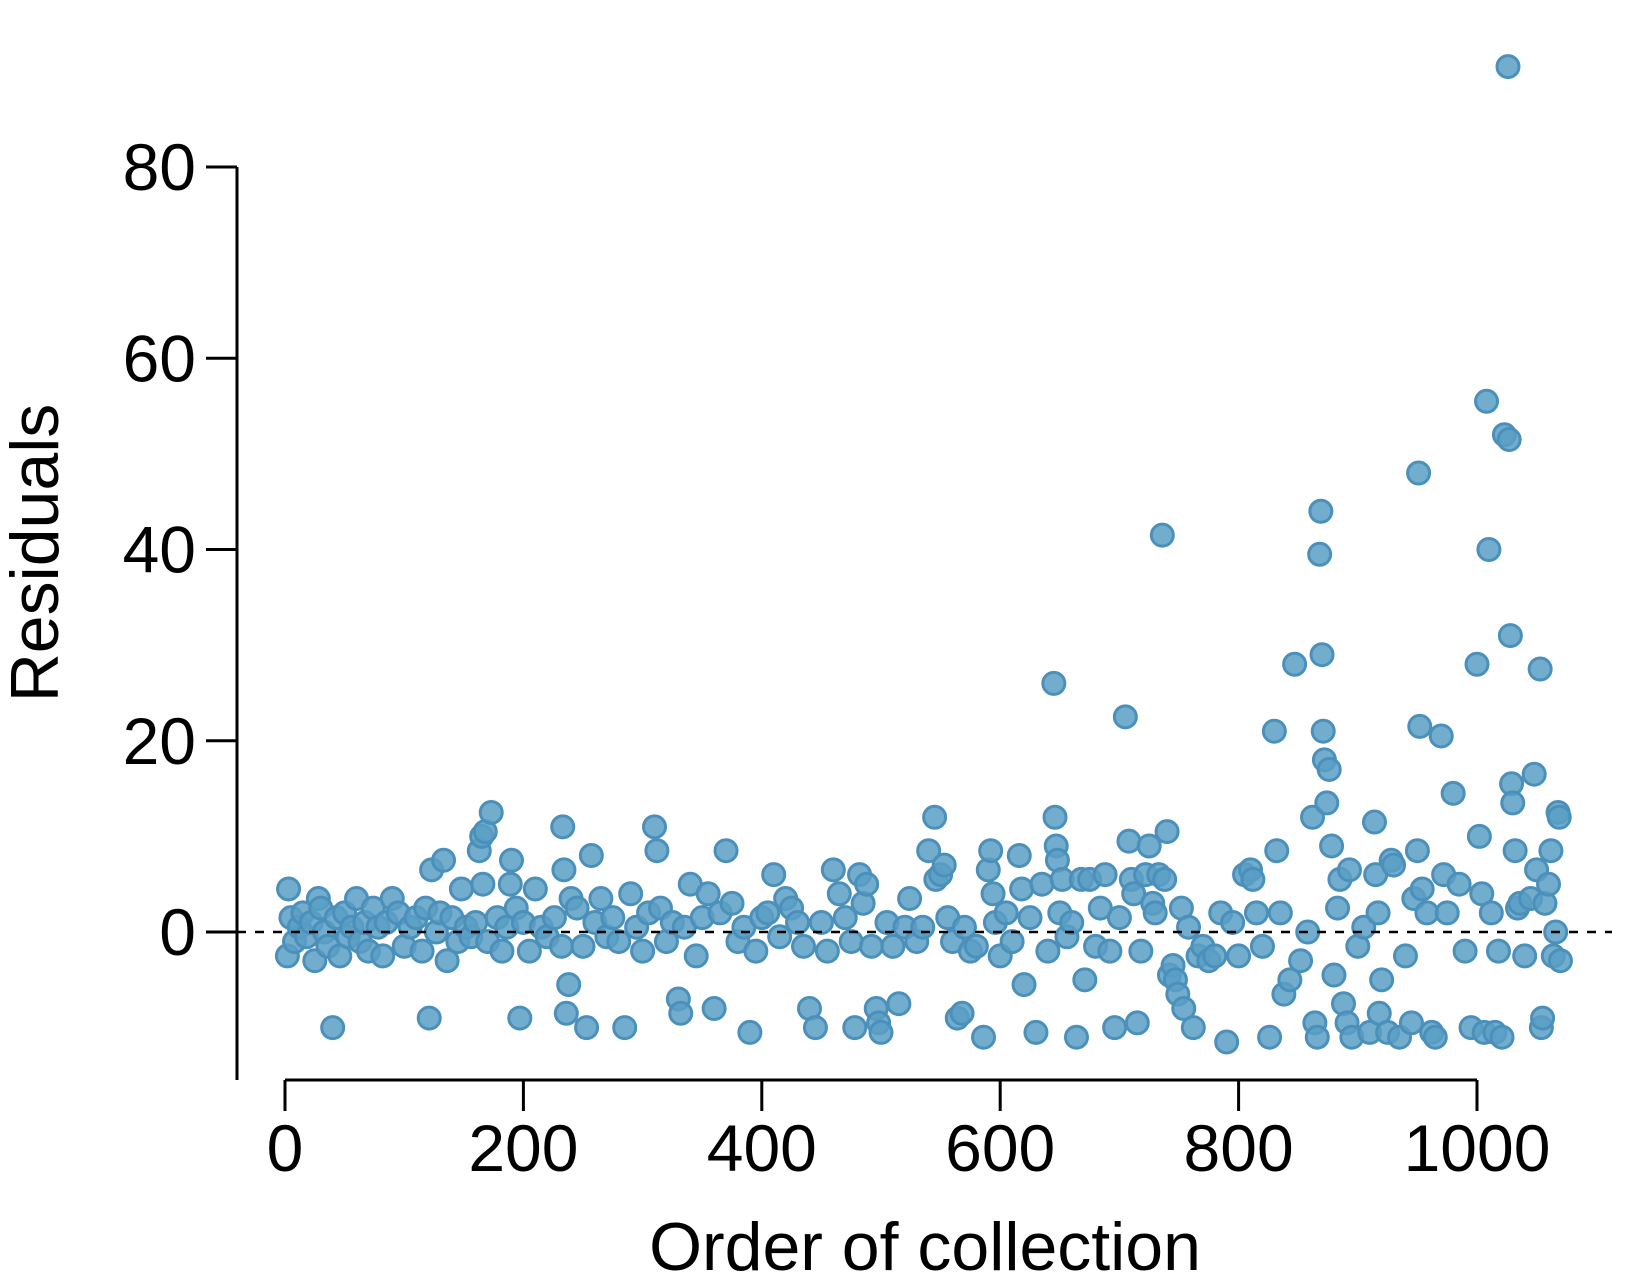 This screenshot has width=1650, height=1288. I want to click on y-axis: 0 20 40 60 80, so click(181, 605).